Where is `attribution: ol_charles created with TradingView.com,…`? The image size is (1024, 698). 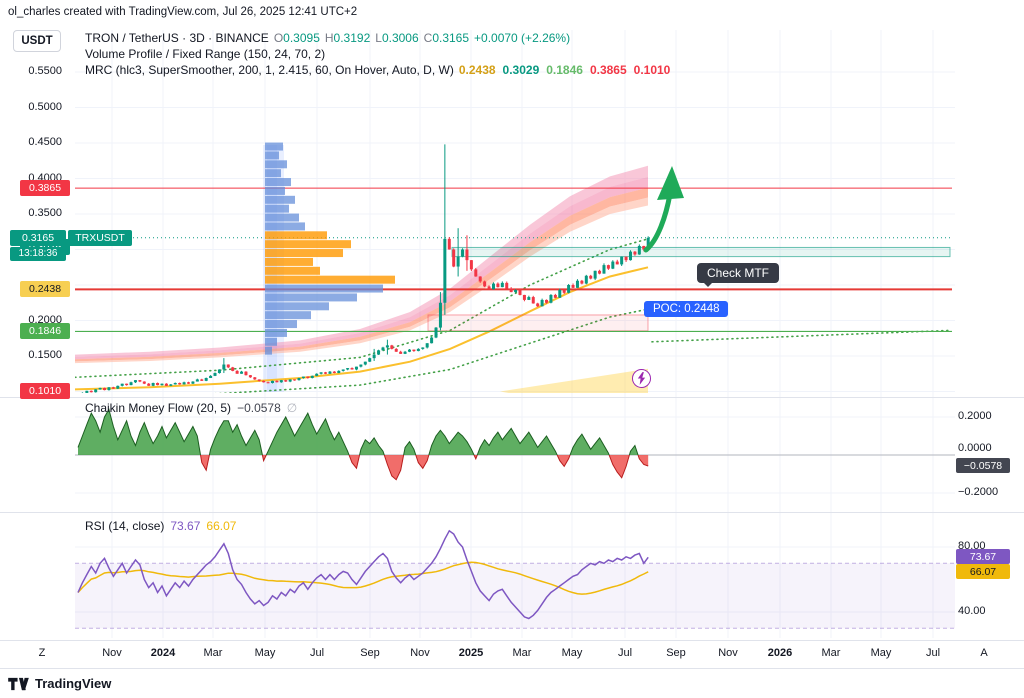
attribution: ol_charles created with TradingView.com,… is located at coordinates (183, 12).